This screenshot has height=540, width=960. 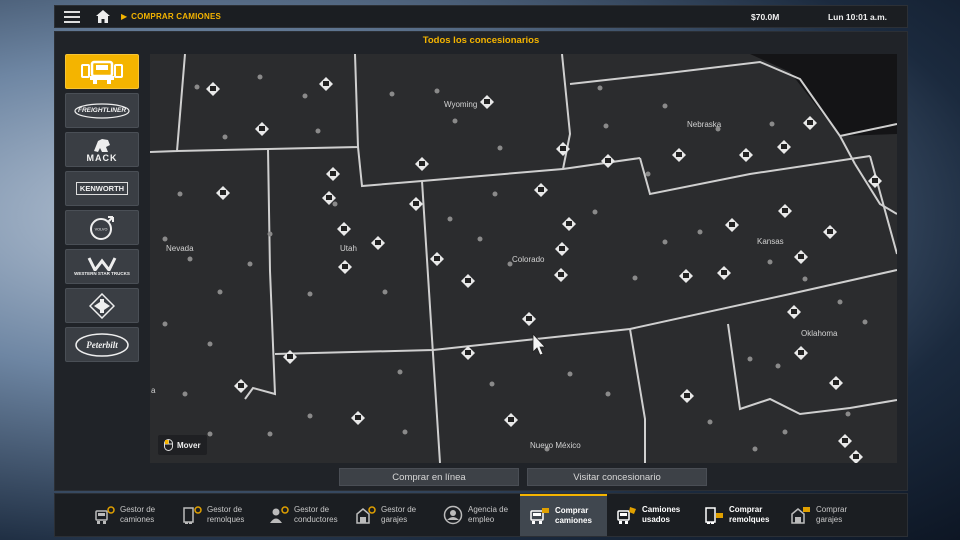 I want to click on state-label-colorado: Colorado, so click(x=528, y=259).